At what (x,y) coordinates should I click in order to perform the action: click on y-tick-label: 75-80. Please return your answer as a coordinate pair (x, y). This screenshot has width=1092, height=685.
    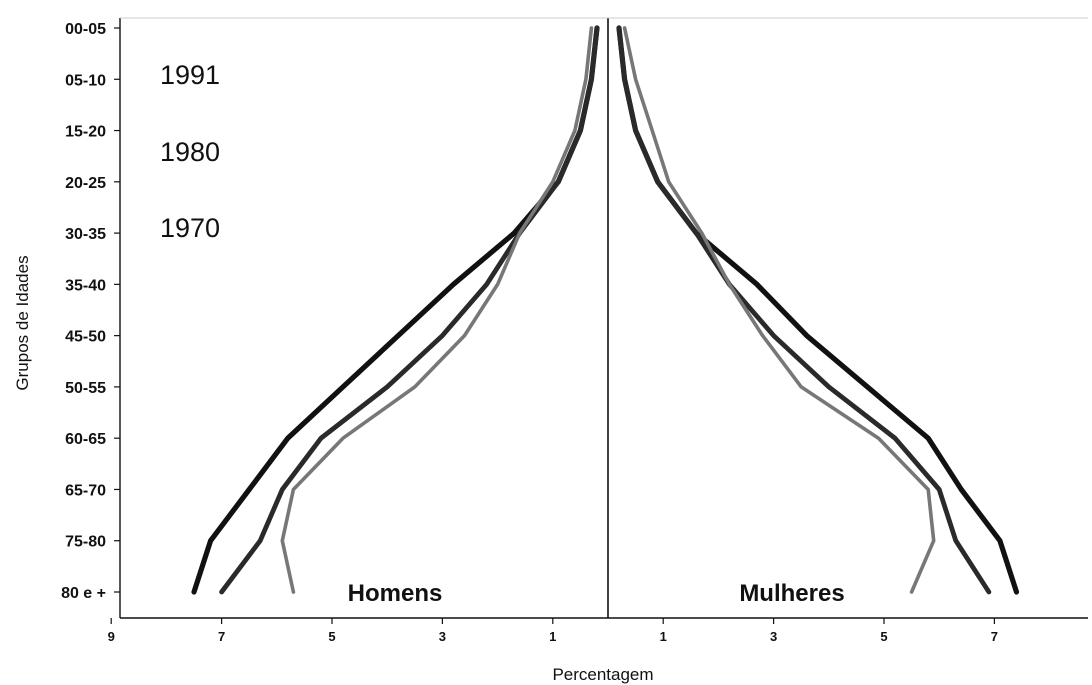
    Looking at the image, I should click on (85, 542).